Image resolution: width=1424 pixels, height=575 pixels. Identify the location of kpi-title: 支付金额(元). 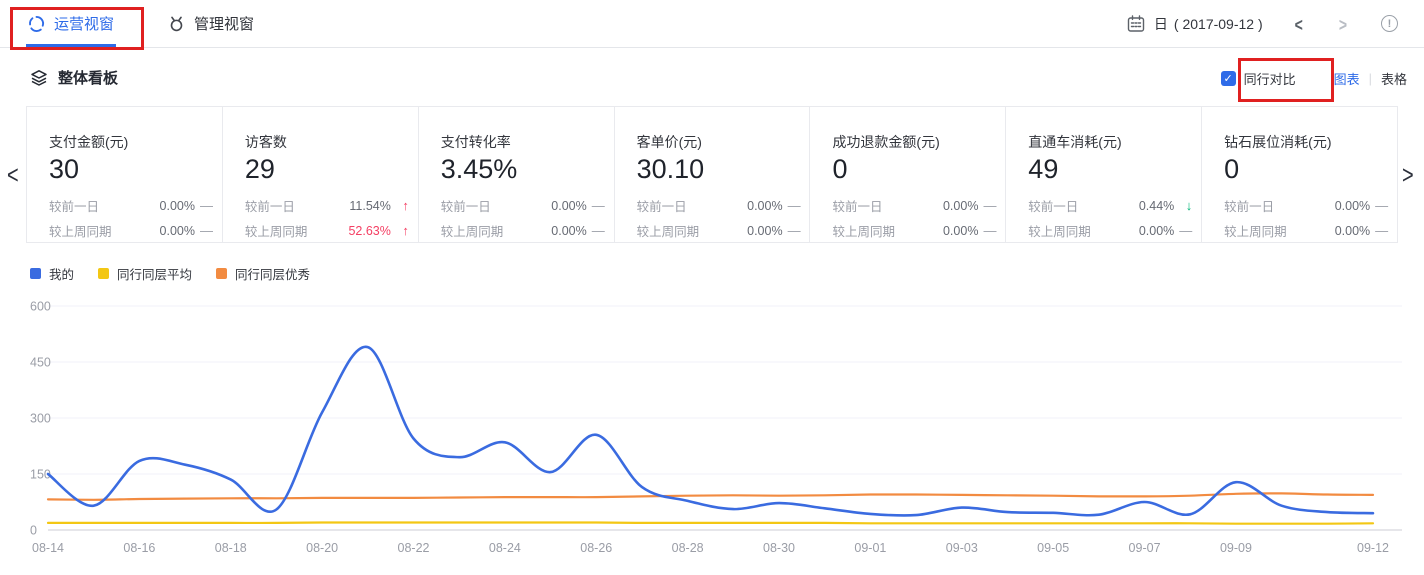
(89, 142).